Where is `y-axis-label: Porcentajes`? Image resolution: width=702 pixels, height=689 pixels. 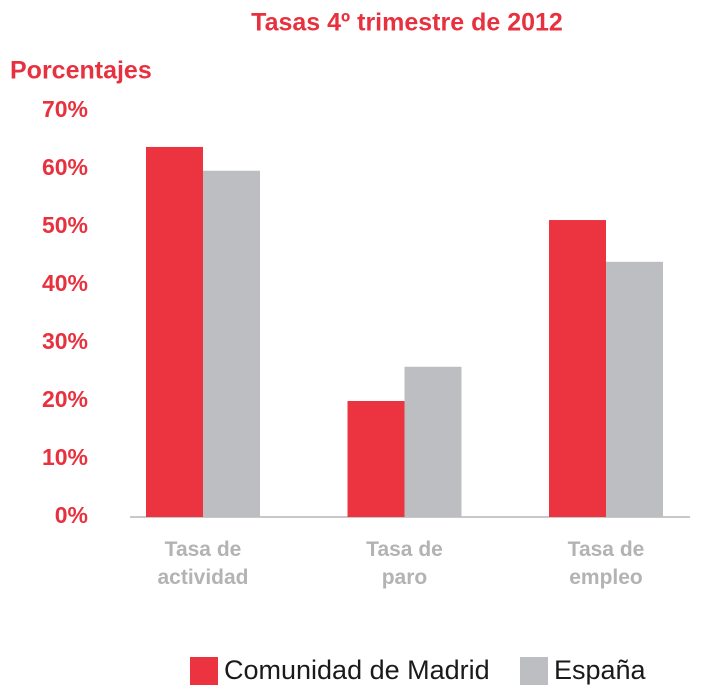 y-axis-label: Porcentajes is located at coordinates (81, 71).